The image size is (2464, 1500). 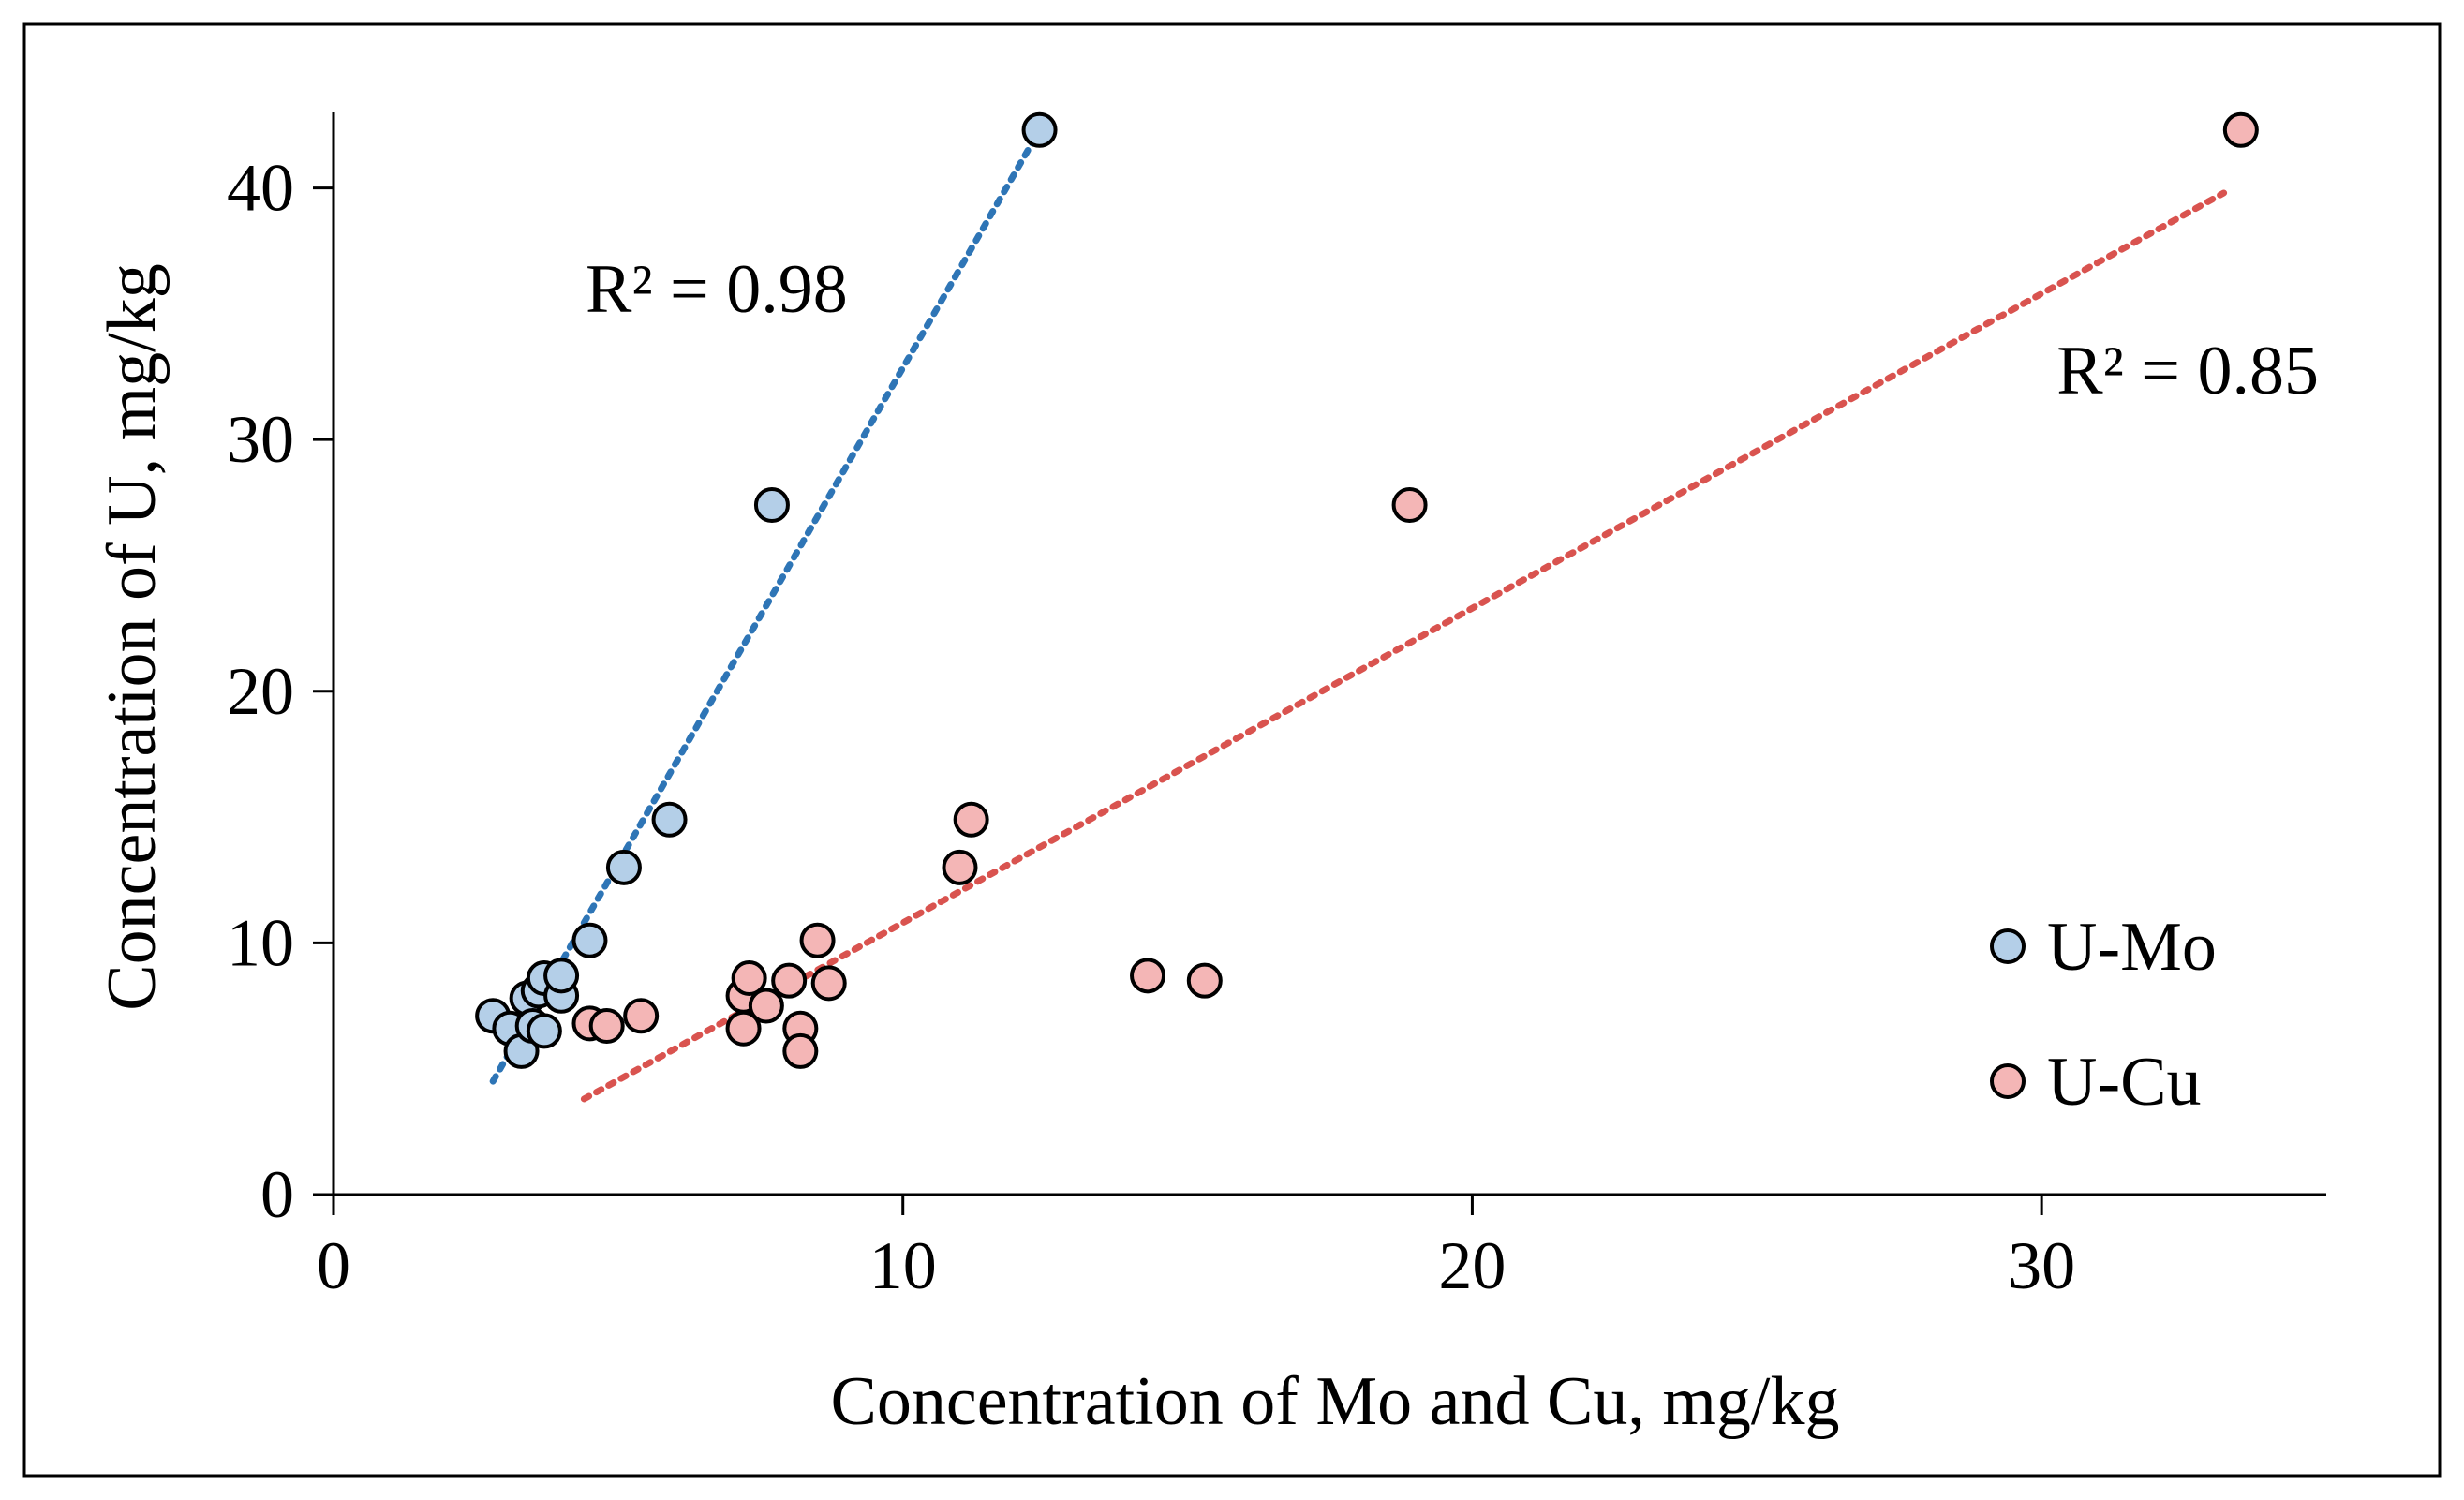 I want to click on y-axis-title: Concentration of U, mg/kg, so click(x=132, y=636).